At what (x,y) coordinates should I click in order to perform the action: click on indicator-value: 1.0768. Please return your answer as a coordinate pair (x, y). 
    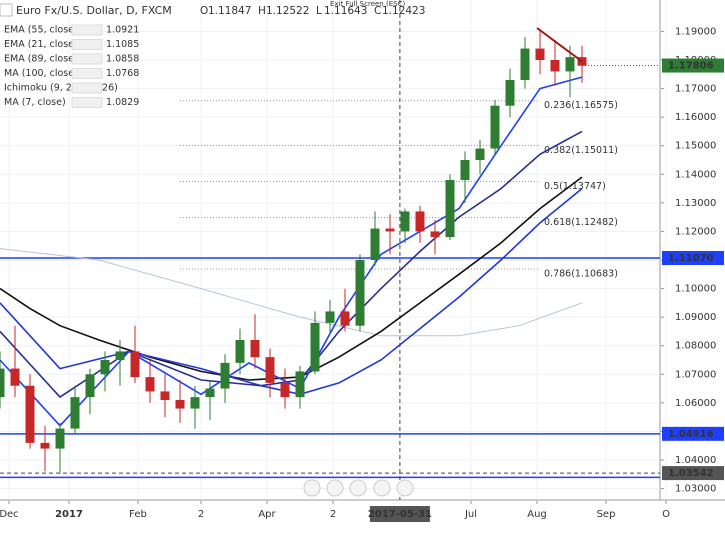
    Looking at the image, I should click on (122, 73).